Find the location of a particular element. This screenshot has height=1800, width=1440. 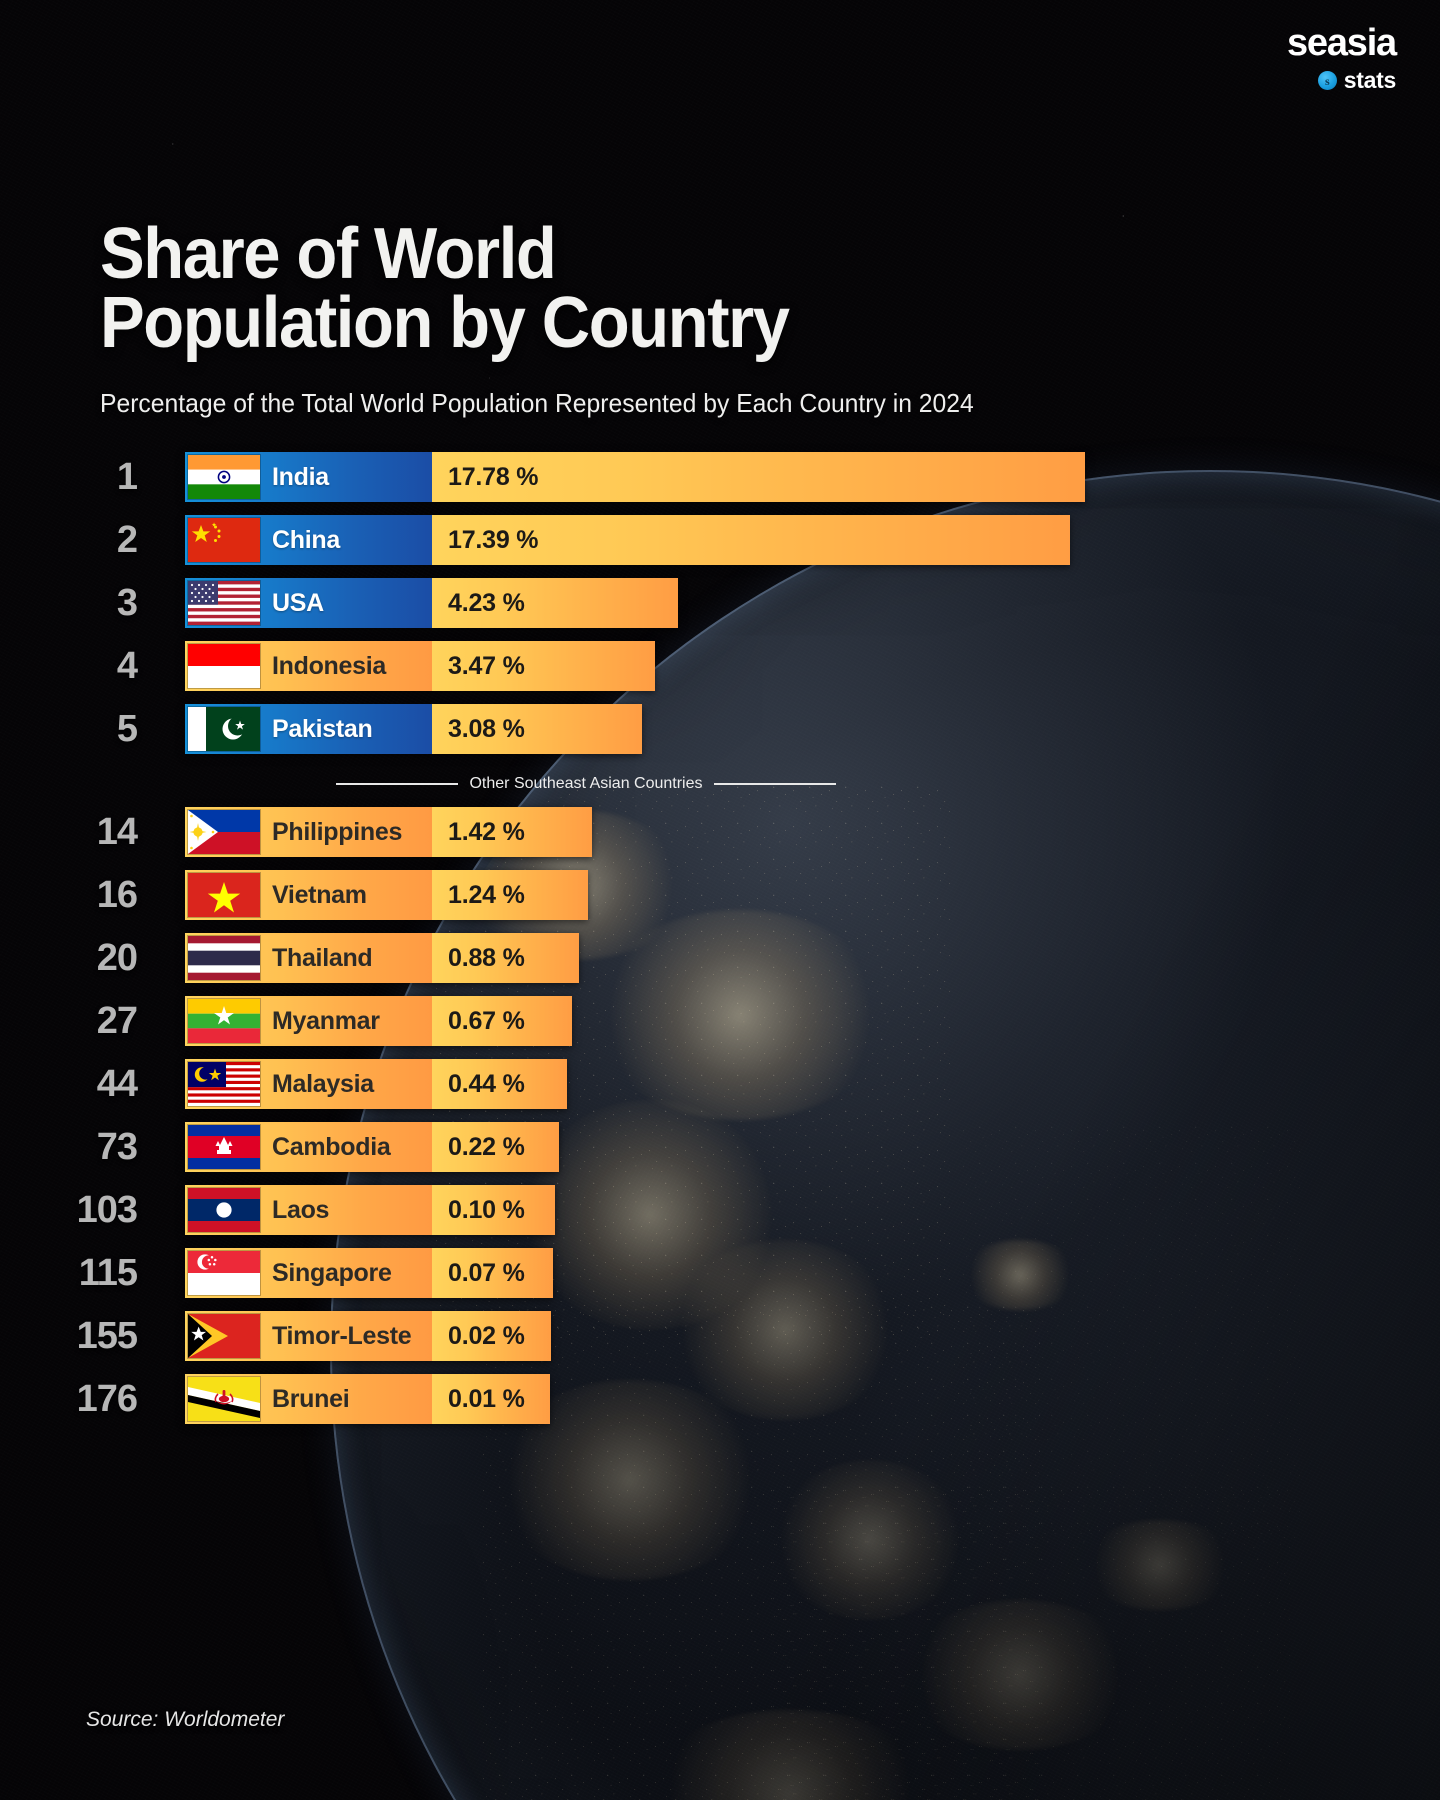

country-bar: Brunei 0.01 % is located at coordinates (367, 1399).